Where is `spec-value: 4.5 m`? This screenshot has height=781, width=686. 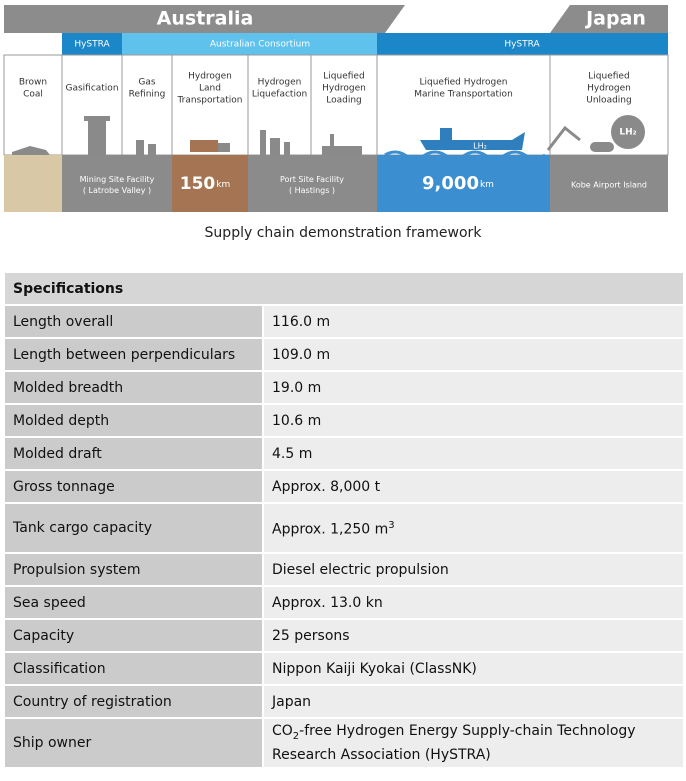 spec-value: 4.5 m is located at coordinates (473, 453).